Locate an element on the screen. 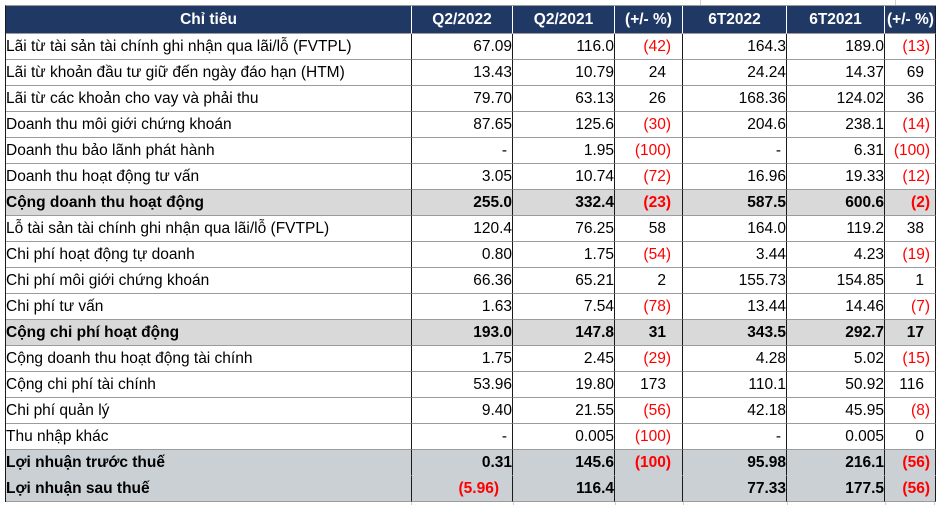  row-label: Lợi nhuận trước thuế is located at coordinates (209, 463).